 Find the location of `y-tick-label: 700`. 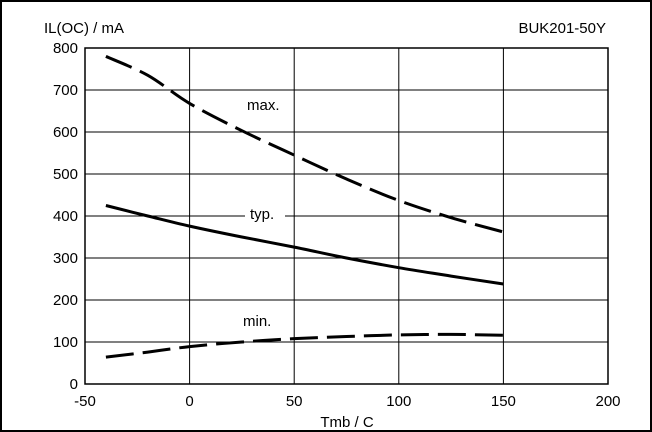

y-tick-label: 700 is located at coordinates (65, 90).